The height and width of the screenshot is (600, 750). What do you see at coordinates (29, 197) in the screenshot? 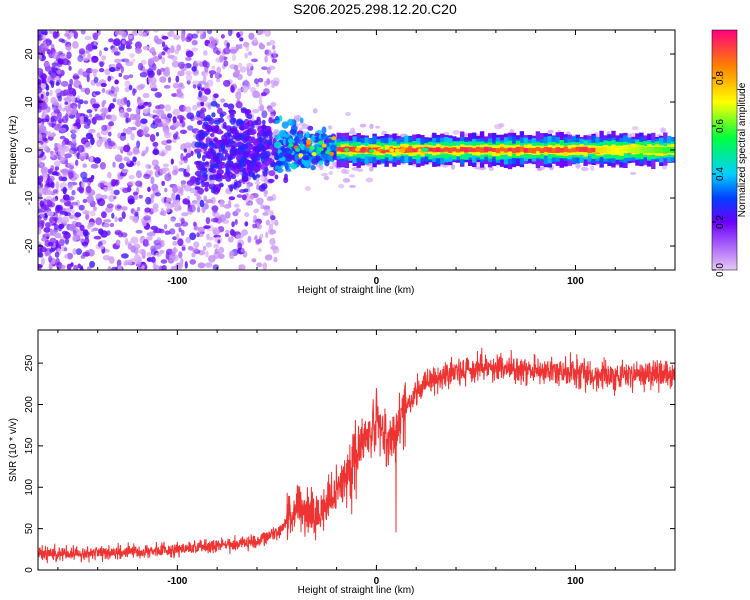
I see `y-tick-label: -10` at bounding box center [29, 197].